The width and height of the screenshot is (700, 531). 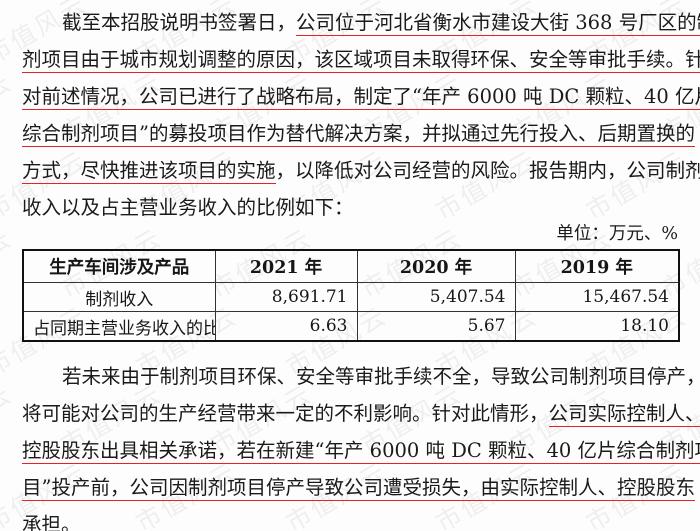 What do you see at coordinates (119, 297) in the screenshot?
I see `table-row-label: 制剂收入` at bounding box center [119, 297].